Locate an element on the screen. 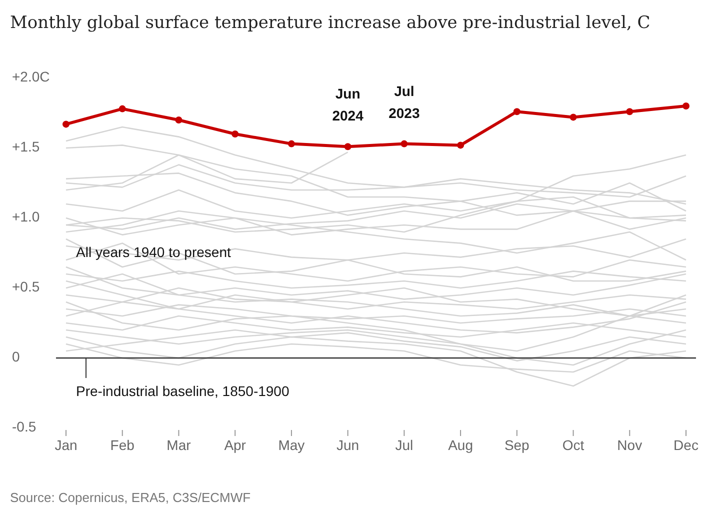 The height and width of the screenshot is (516, 718). x-tick-label: Feb is located at coordinates (122, 445).